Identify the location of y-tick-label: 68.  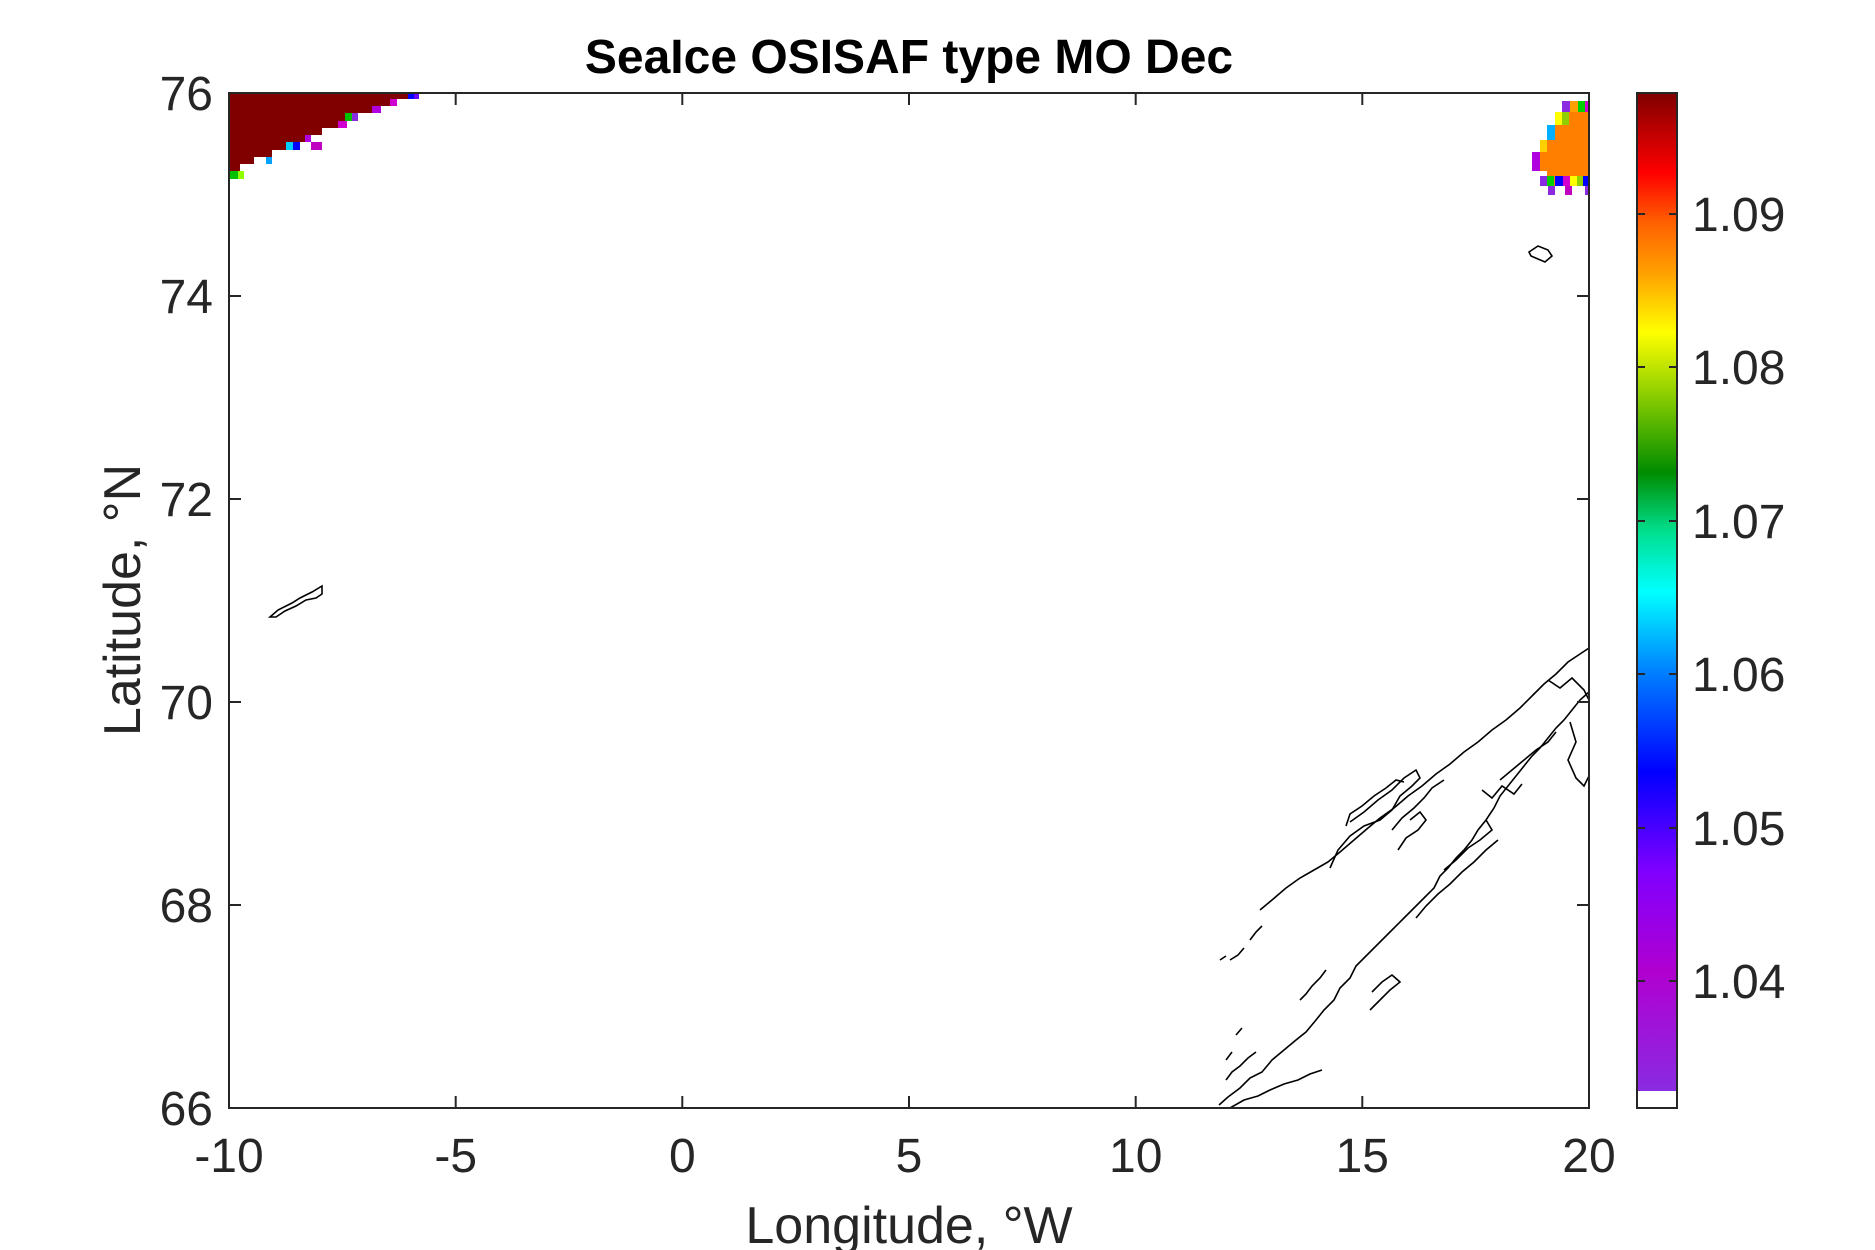
(186, 906).